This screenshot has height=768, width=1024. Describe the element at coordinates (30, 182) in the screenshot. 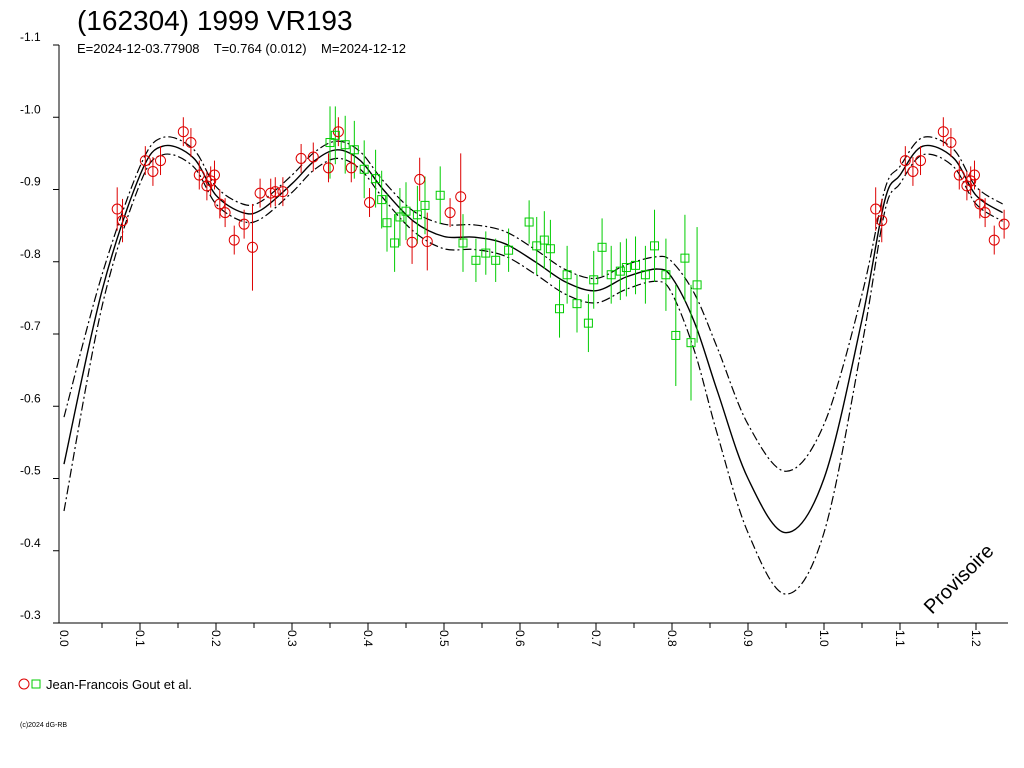

I see `y-tick-label: -0.9` at that location.